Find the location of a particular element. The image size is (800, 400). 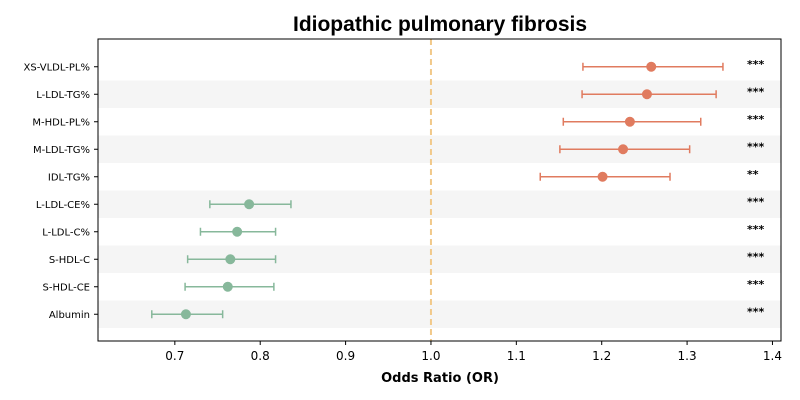

y-tick-label: M-HDL-PL% is located at coordinates (61, 122).